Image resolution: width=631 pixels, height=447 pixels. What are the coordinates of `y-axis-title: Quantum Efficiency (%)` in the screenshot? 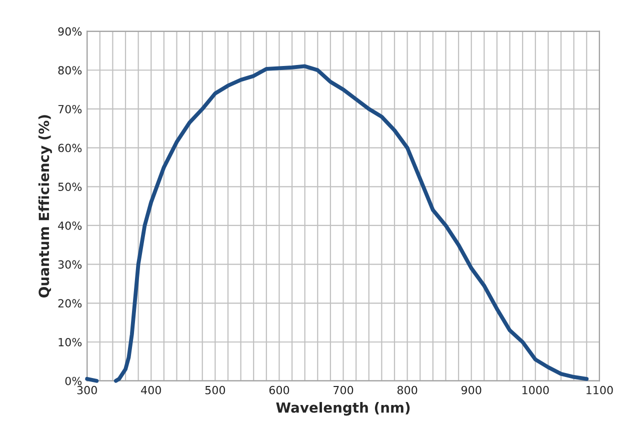 It's located at (45, 206).